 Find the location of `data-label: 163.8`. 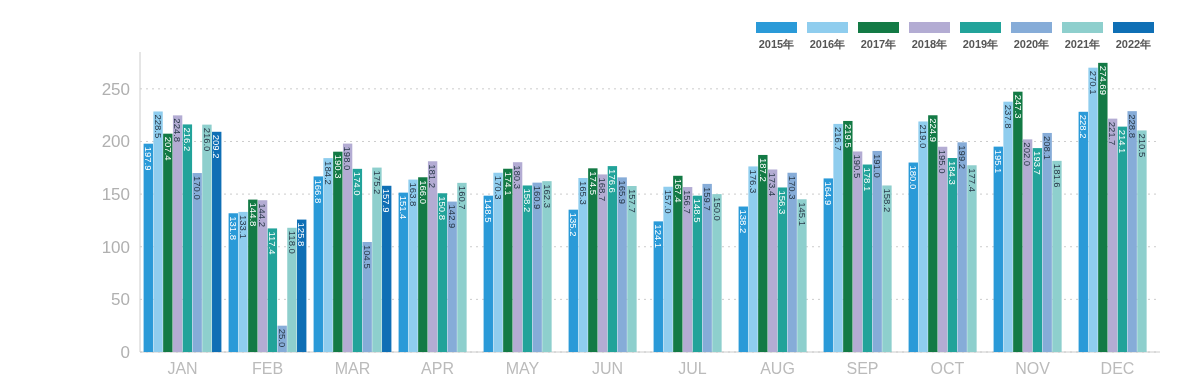

data-label: 163.8 is located at coordinates (413, 194).